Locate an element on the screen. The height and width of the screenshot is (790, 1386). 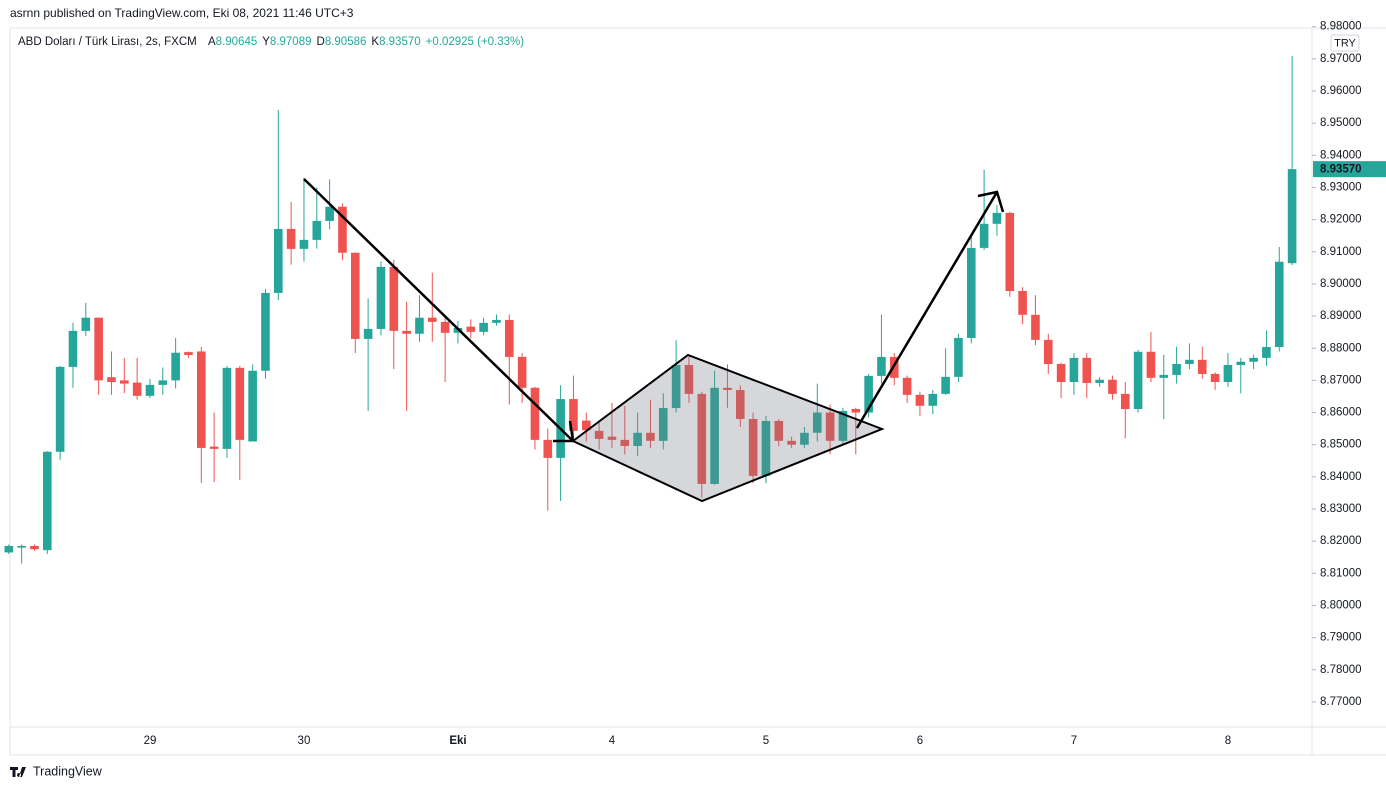
brand-logo is located at coordinates (18, 772).